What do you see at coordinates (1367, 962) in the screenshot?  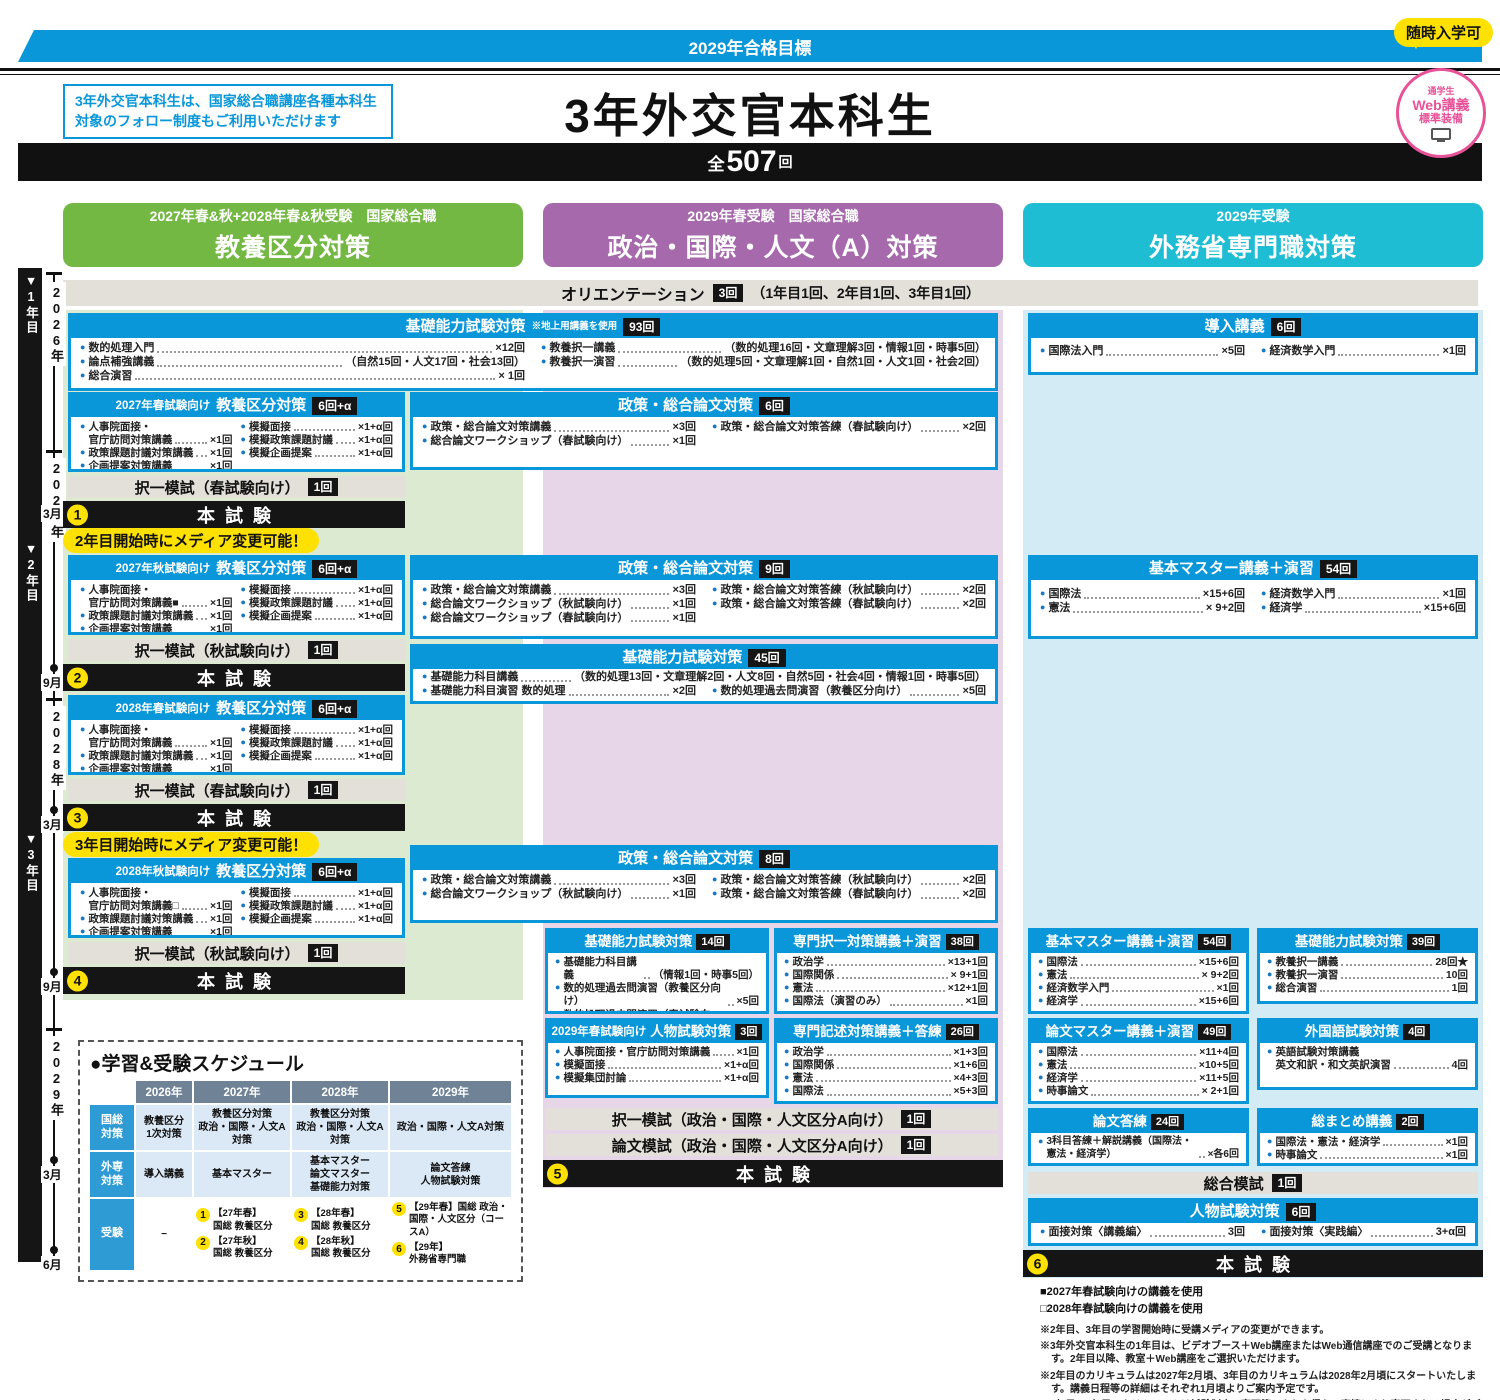 I see `course-item: ● 教養択一講義 28回★` at bounding box center [1367, 962].